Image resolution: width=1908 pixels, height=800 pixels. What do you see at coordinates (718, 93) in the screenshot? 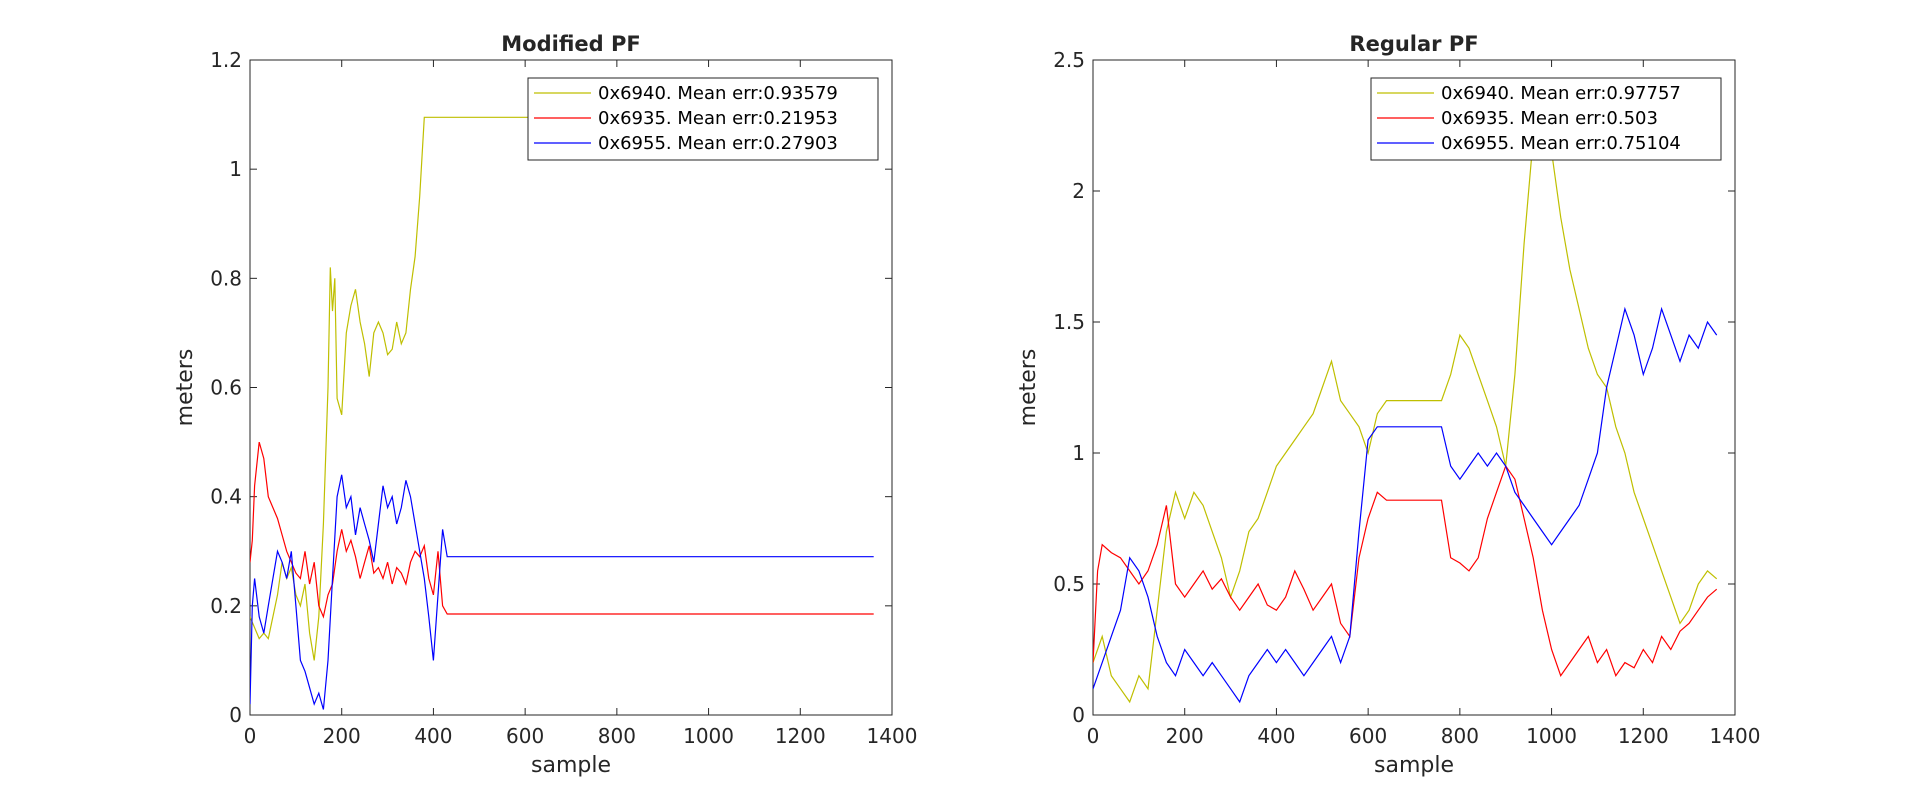
I see `legend-label: 0x6940. Mean err:0.93579` at bounding box center [718, 93].